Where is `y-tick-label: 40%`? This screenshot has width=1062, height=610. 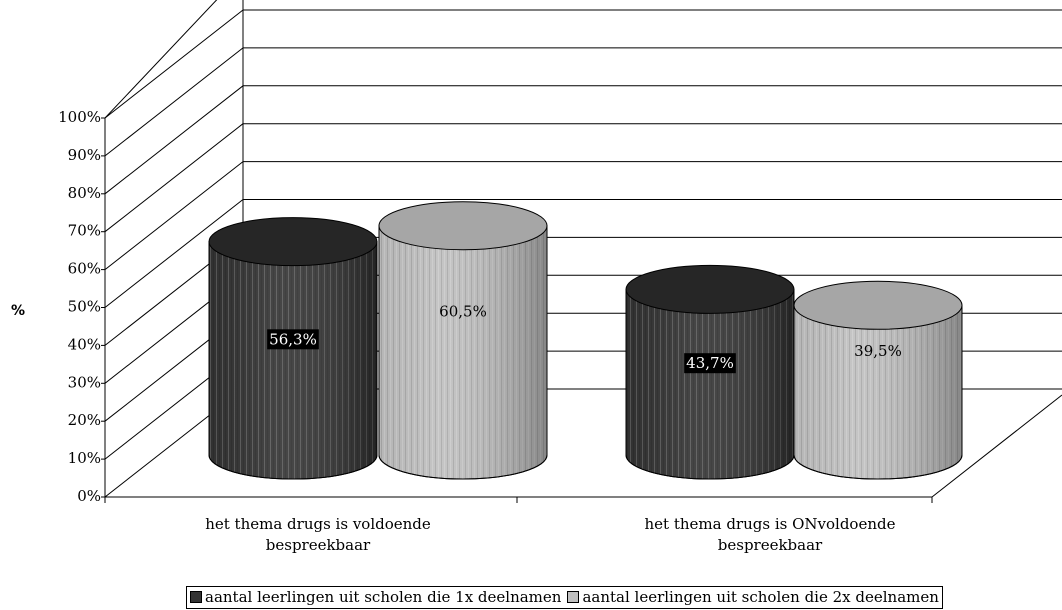
y-tick-label: 40% is located at coordinates (84, 344).